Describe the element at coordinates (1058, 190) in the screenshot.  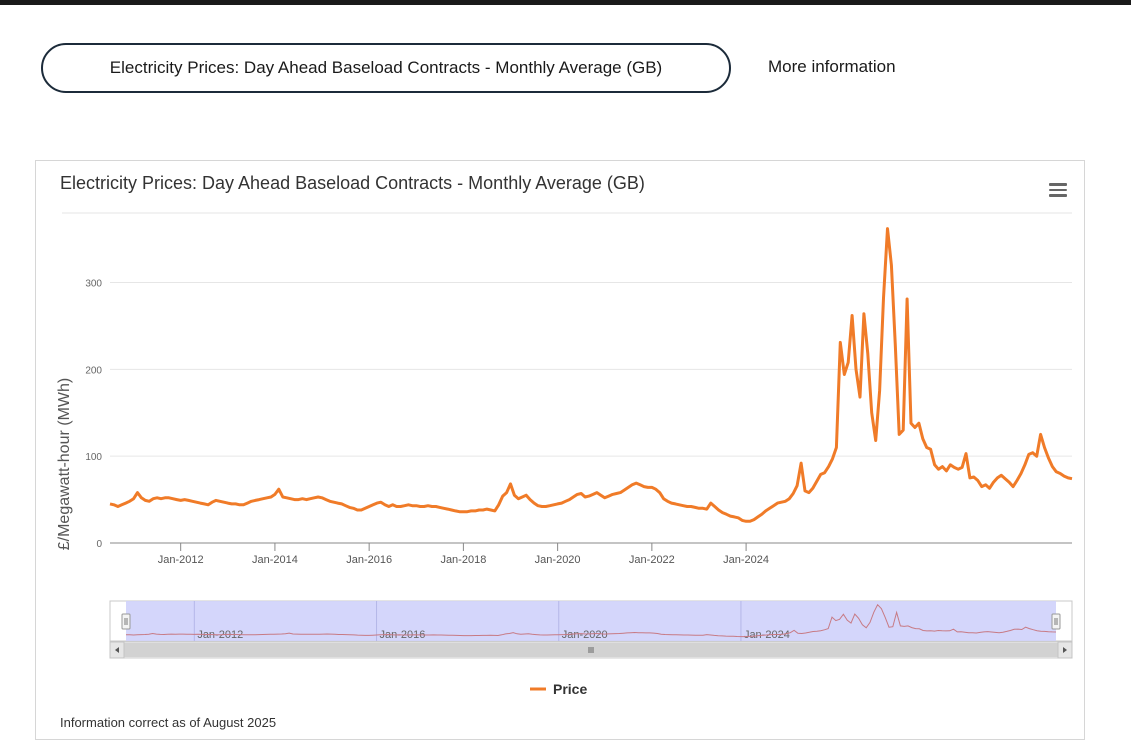
I see `hamburger-menu-icon` at that location.